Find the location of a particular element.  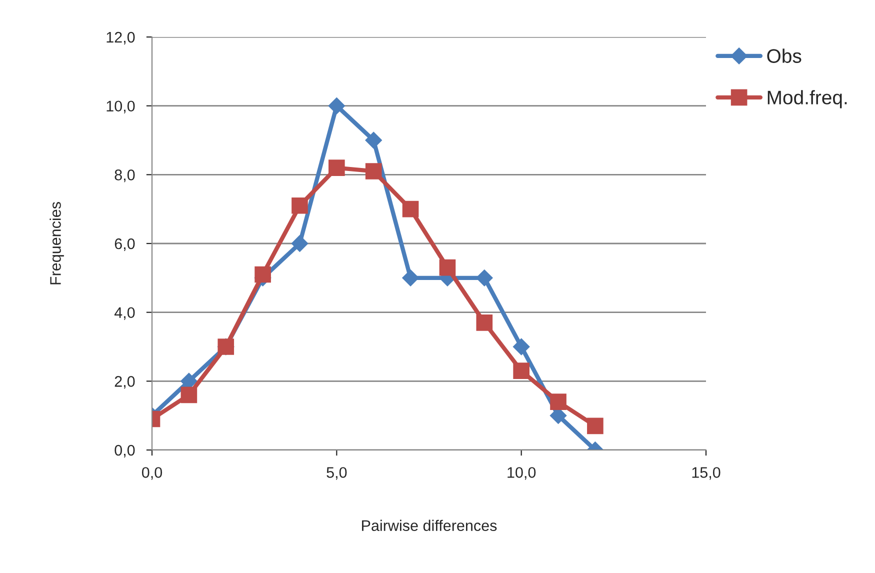

y-tick-label: 12,0 is located at coordinates (120, 38).